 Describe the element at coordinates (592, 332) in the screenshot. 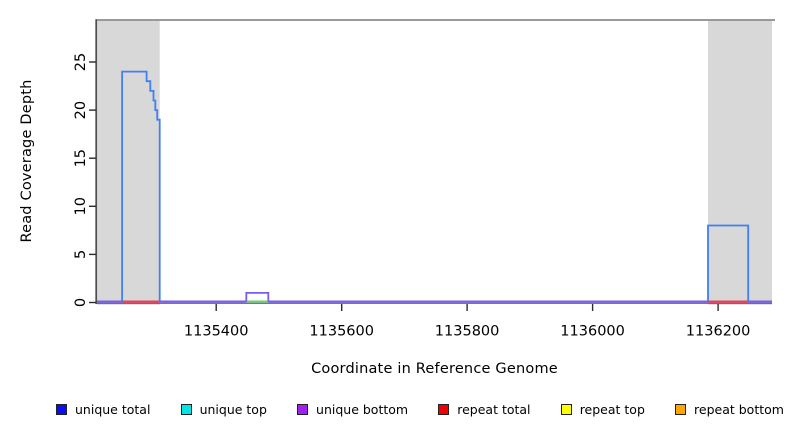

I see `x-tick-label: 1136000` at that location.